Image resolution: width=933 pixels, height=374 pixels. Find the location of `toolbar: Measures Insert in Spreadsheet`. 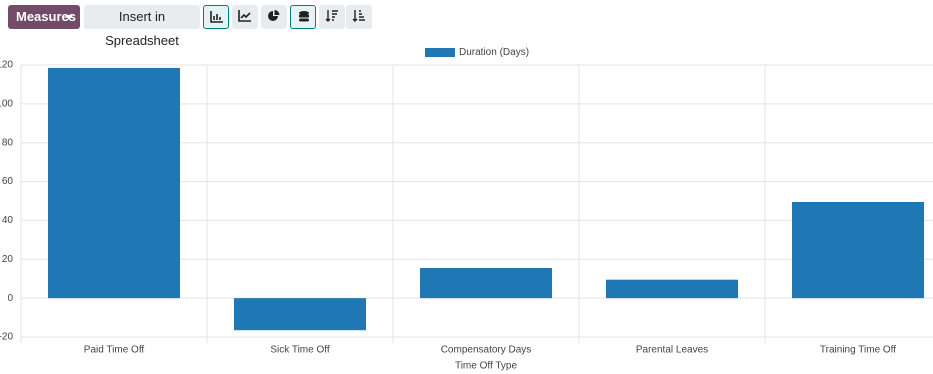

toolbar: Measures Insert in Spreadsheet is located at coordinates (466, 24).